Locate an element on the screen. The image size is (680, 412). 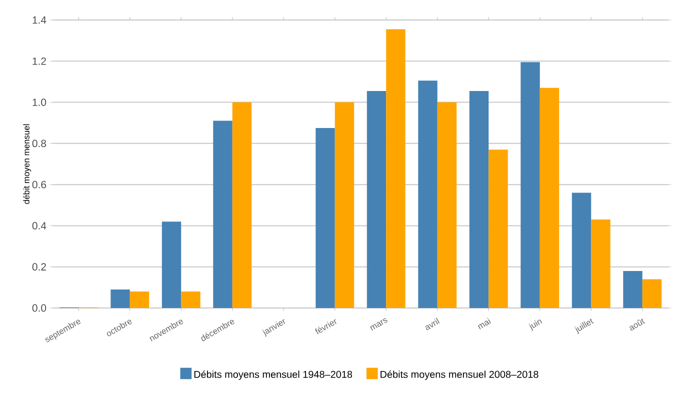
x-tick-label: mars is located at coordinates (379, 324).